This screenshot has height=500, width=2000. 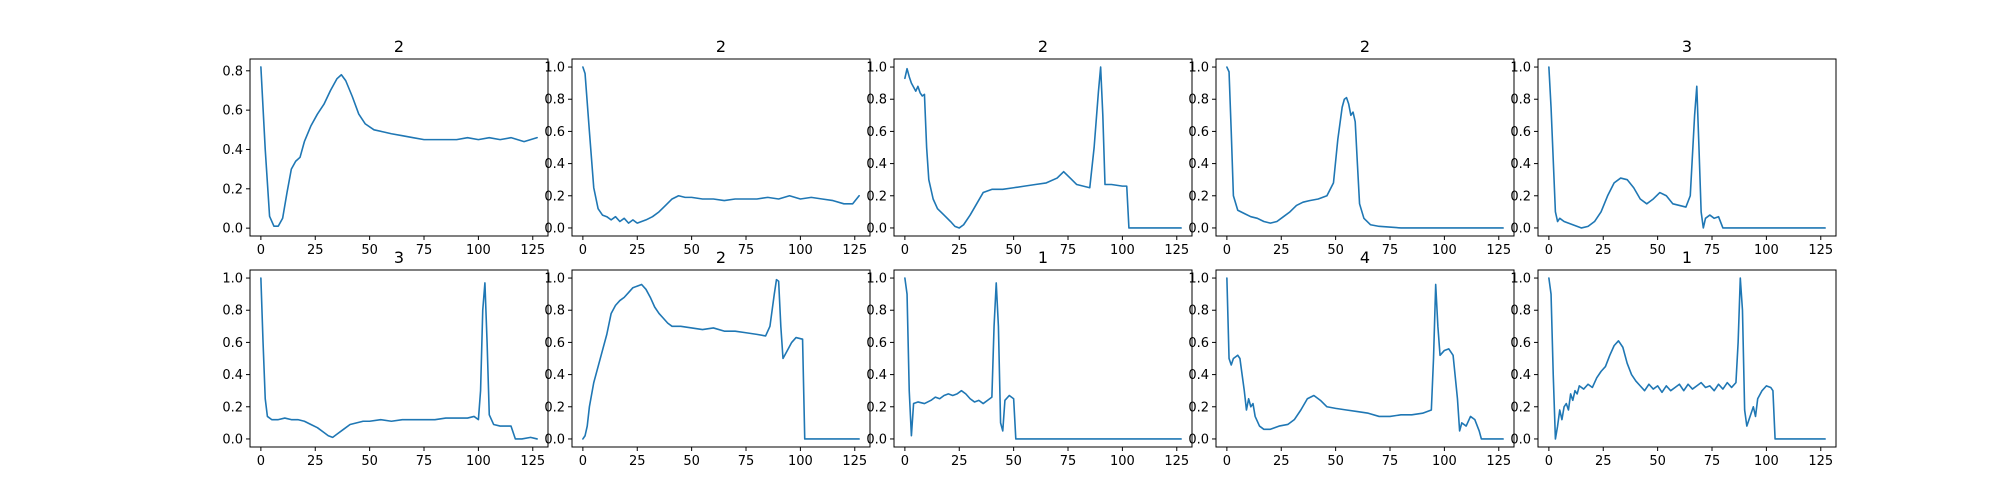 I want to click on subplot-3: 0 25 50 75 100 125 0.0 0.2 0.4 0.6 0.8 1.0 2, so click(x=1029, y=147).